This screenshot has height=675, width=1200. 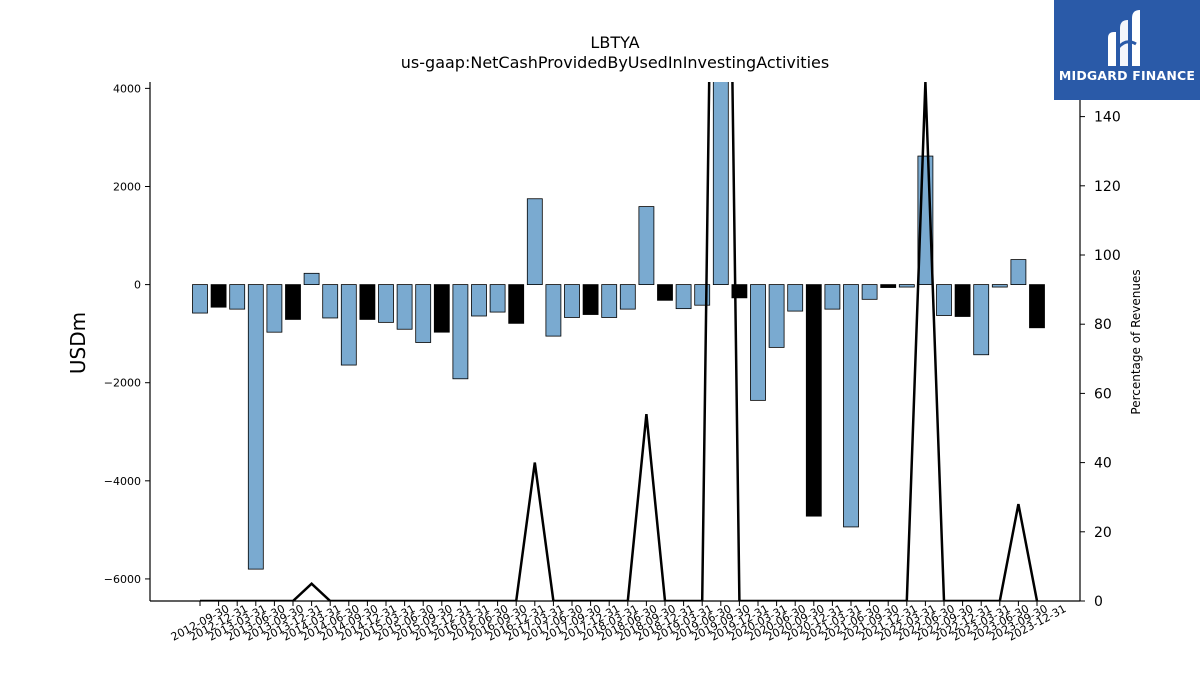 What do you see at coordinates (122, 383) in the screenshot?
I see `y-tick-label: −2000` at bounding box center [122, 383].